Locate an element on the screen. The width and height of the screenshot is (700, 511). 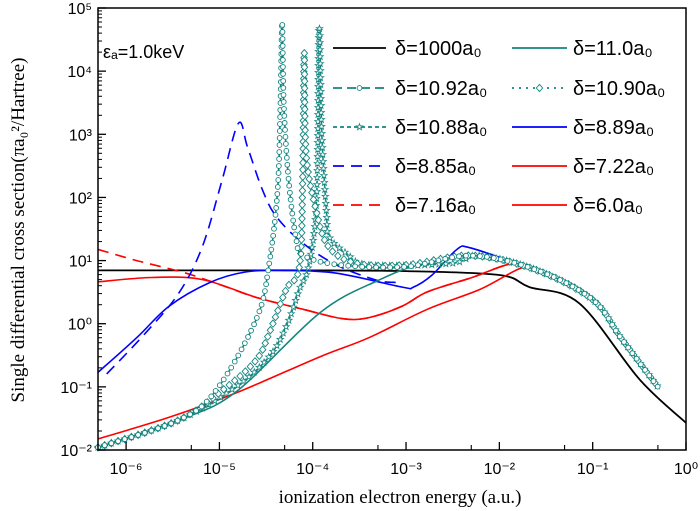
legend-item: δ=11.0a₀ is located at coordinates (582, 49).